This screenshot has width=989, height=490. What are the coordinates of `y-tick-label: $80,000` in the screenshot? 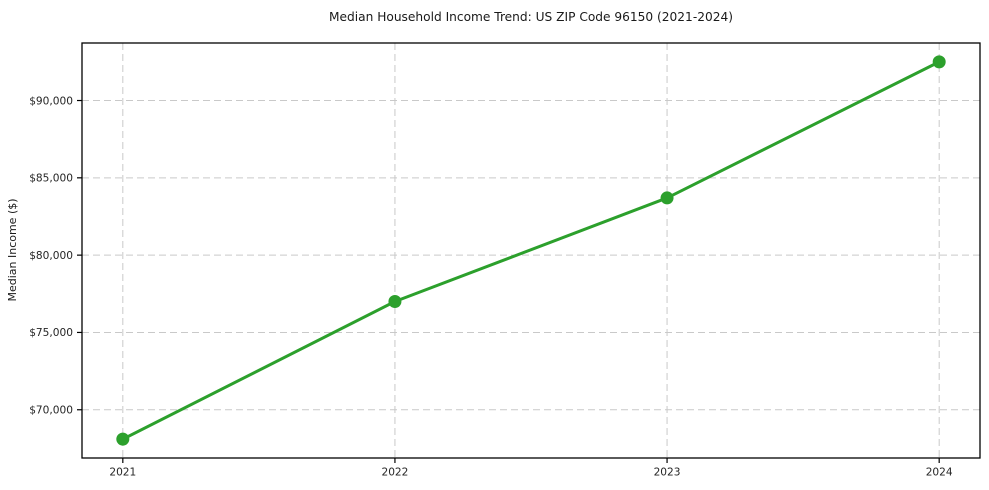 It's located at (51, 256).